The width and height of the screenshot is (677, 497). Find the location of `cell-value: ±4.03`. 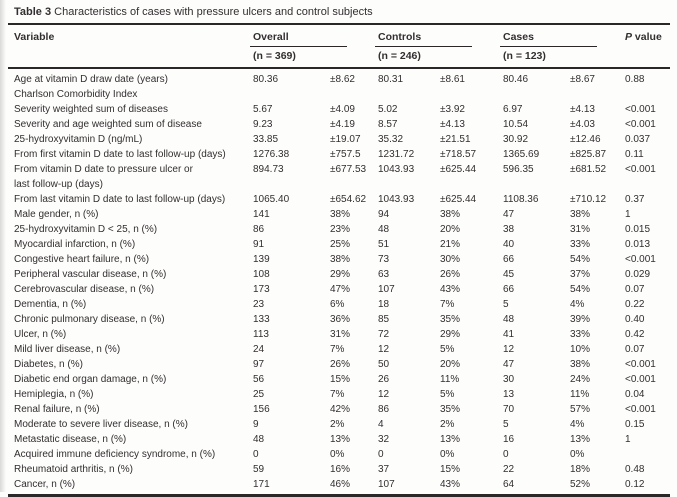

cell-value: ±4.03 is located at coordinates (582, 124).